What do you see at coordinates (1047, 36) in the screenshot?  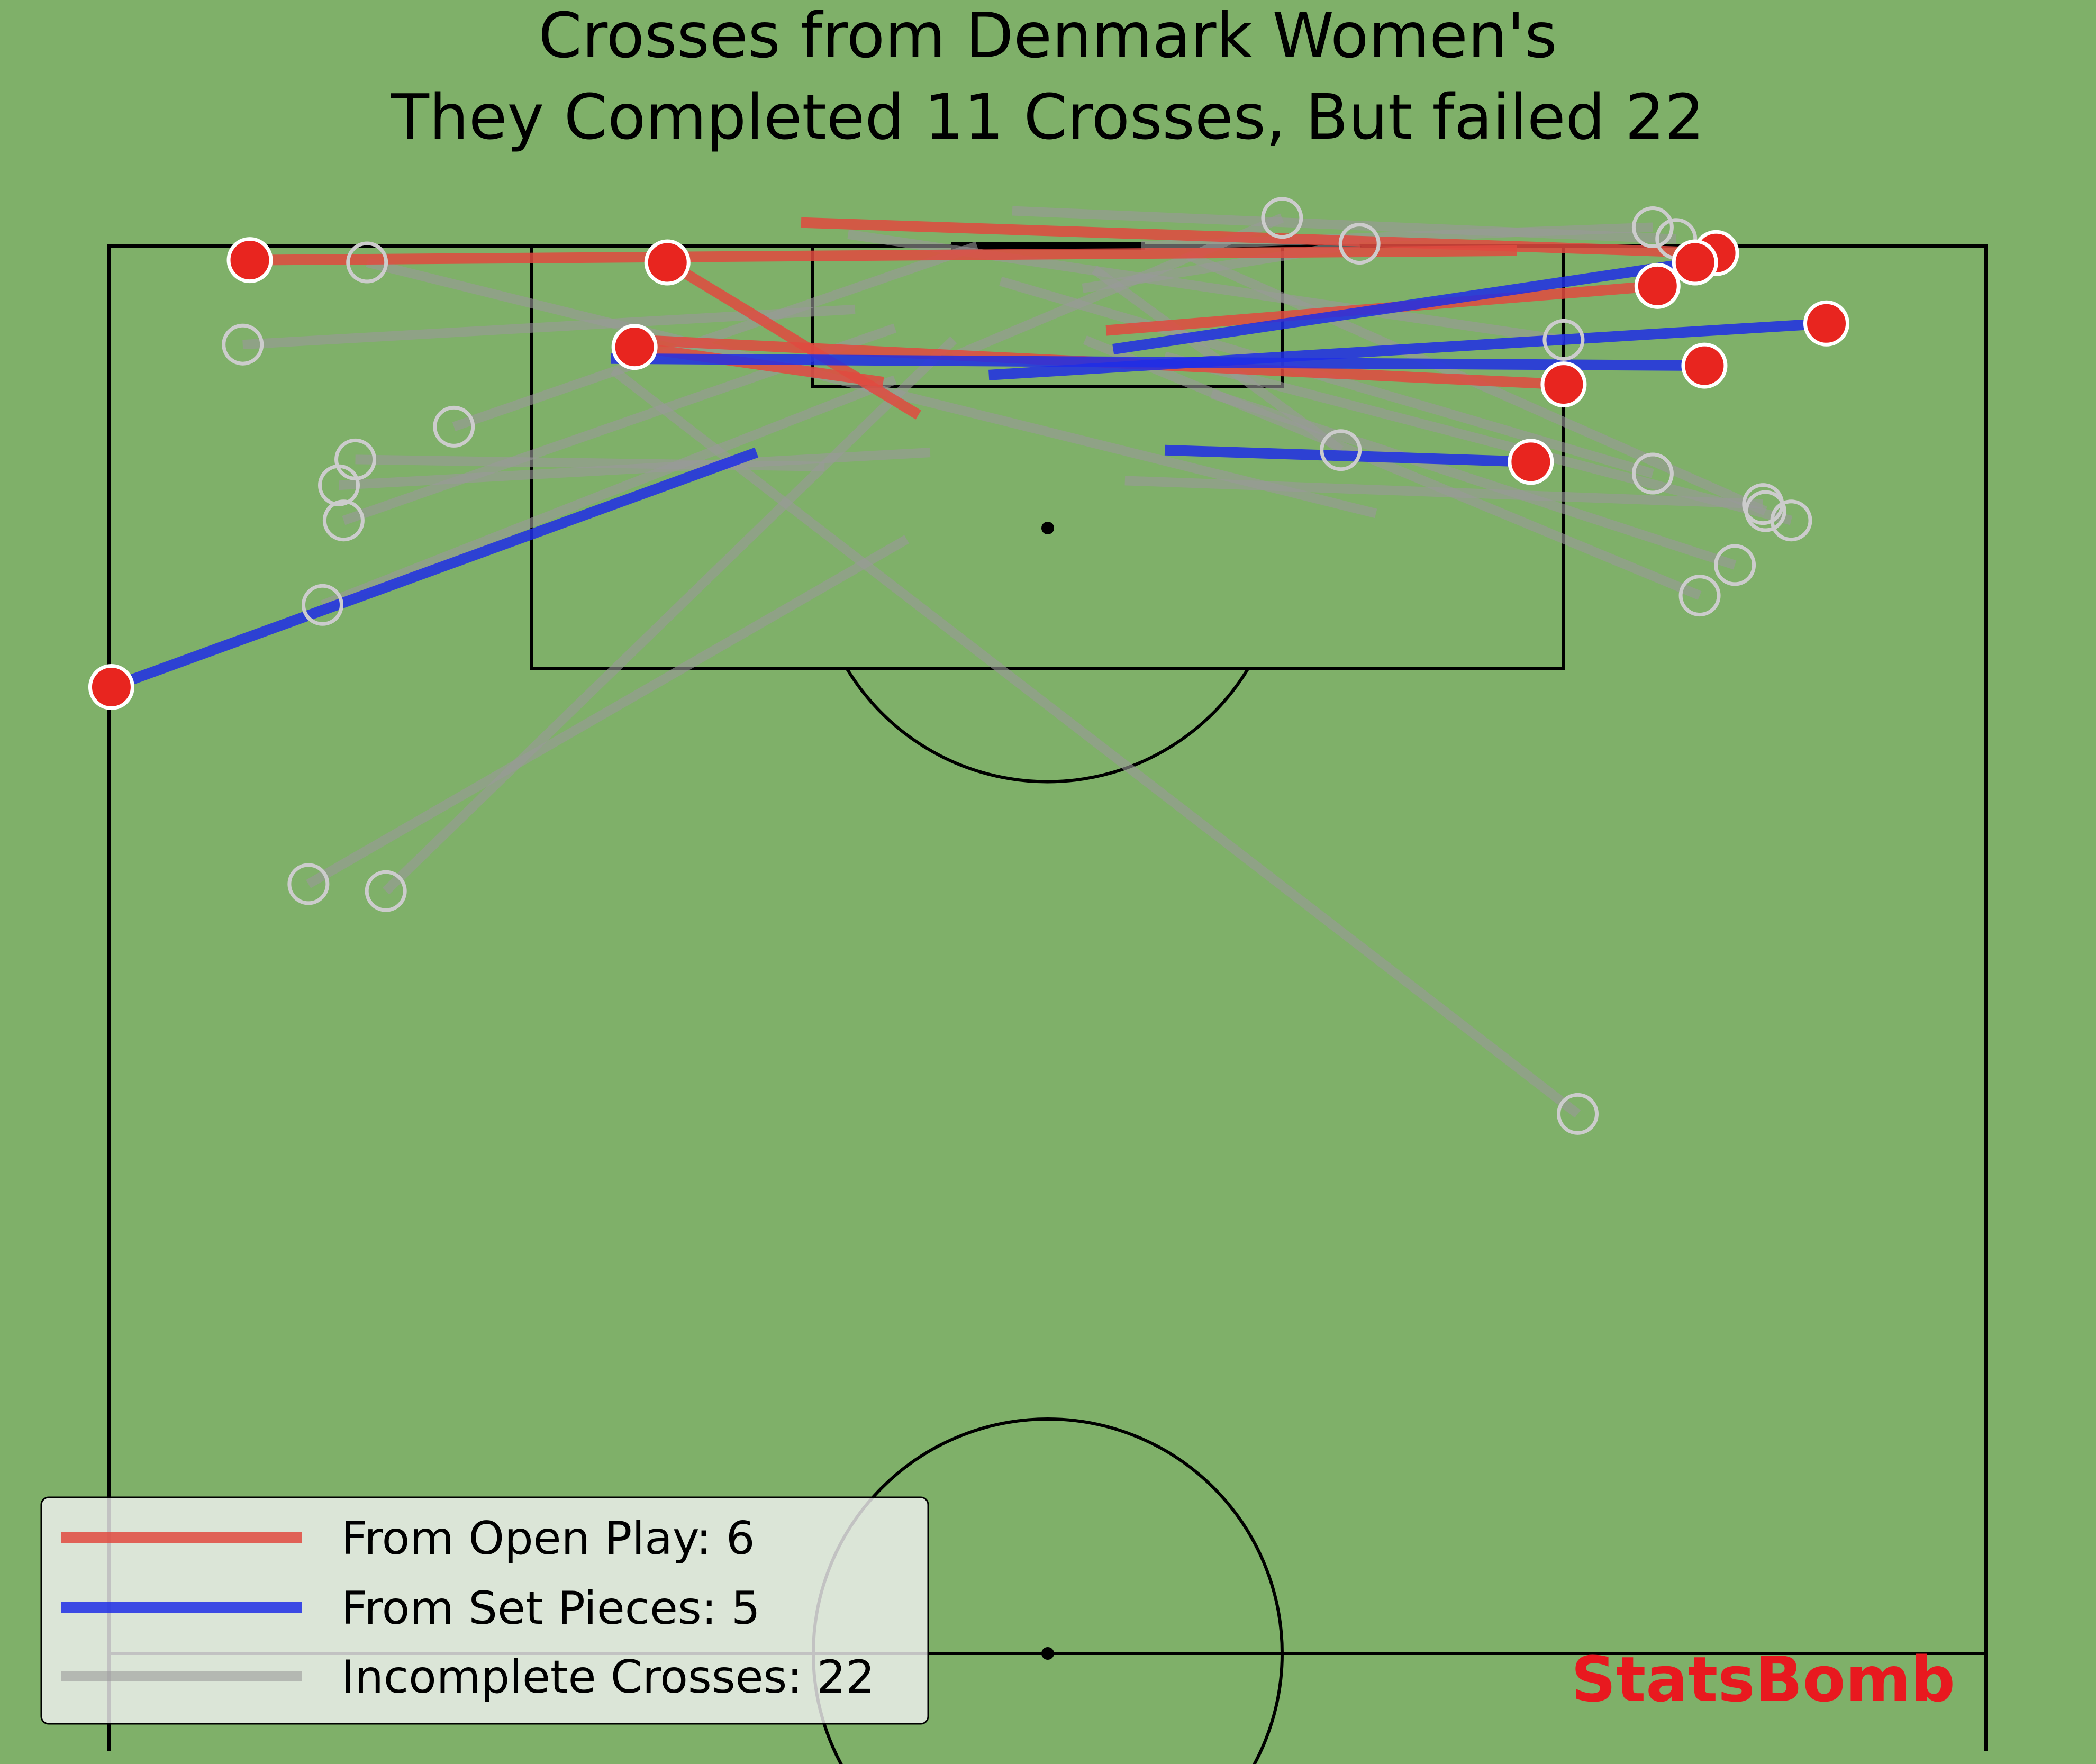 I see `chart-title: Crosses from Denmark Women's` at bounding box center [1047, 36].